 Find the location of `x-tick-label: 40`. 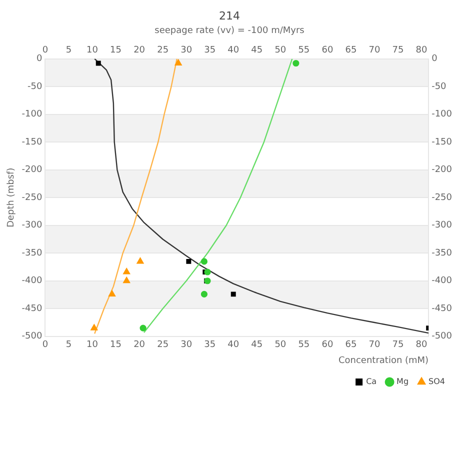

x-tick-label: 40 is located at coordinates (234, 51).